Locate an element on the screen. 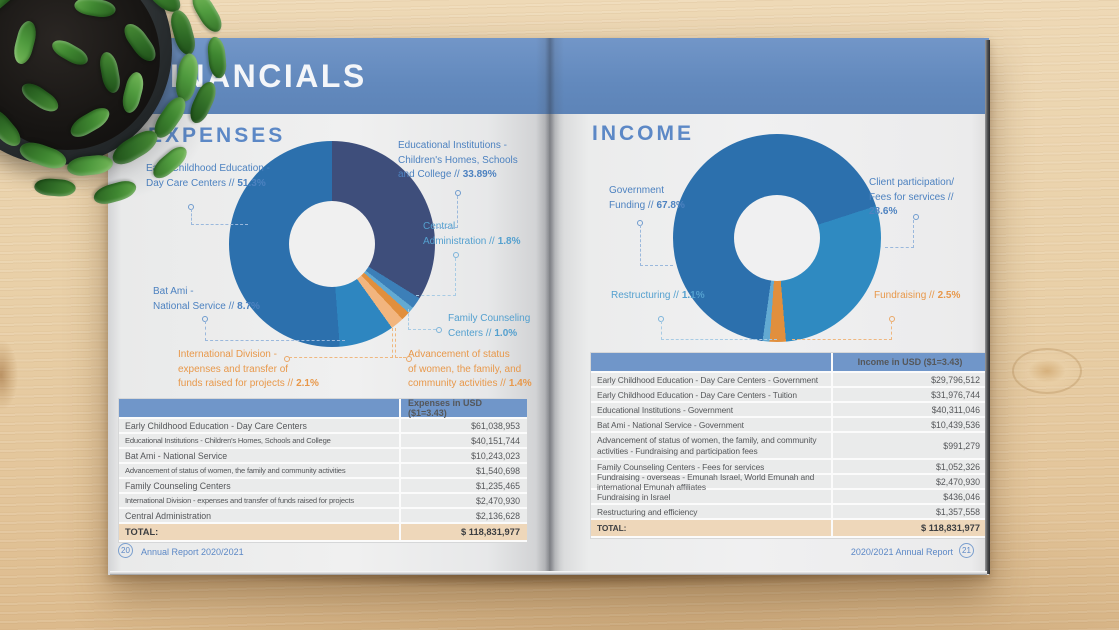  expenses-donut-chart is located at coordinates (332, 244).